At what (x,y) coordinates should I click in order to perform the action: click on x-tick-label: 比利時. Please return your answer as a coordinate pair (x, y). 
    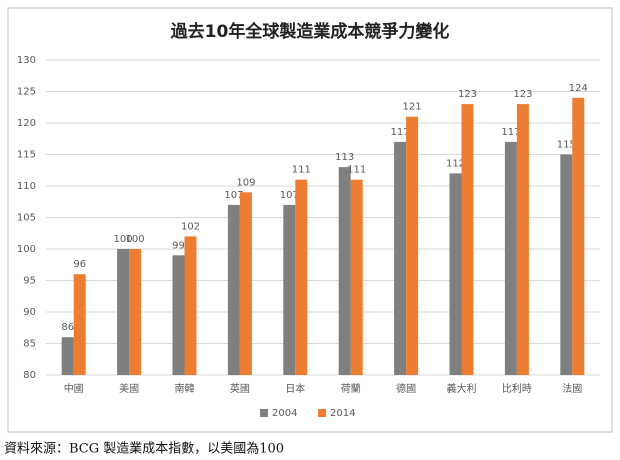
    Looking at the image, I should click on (517, 389).